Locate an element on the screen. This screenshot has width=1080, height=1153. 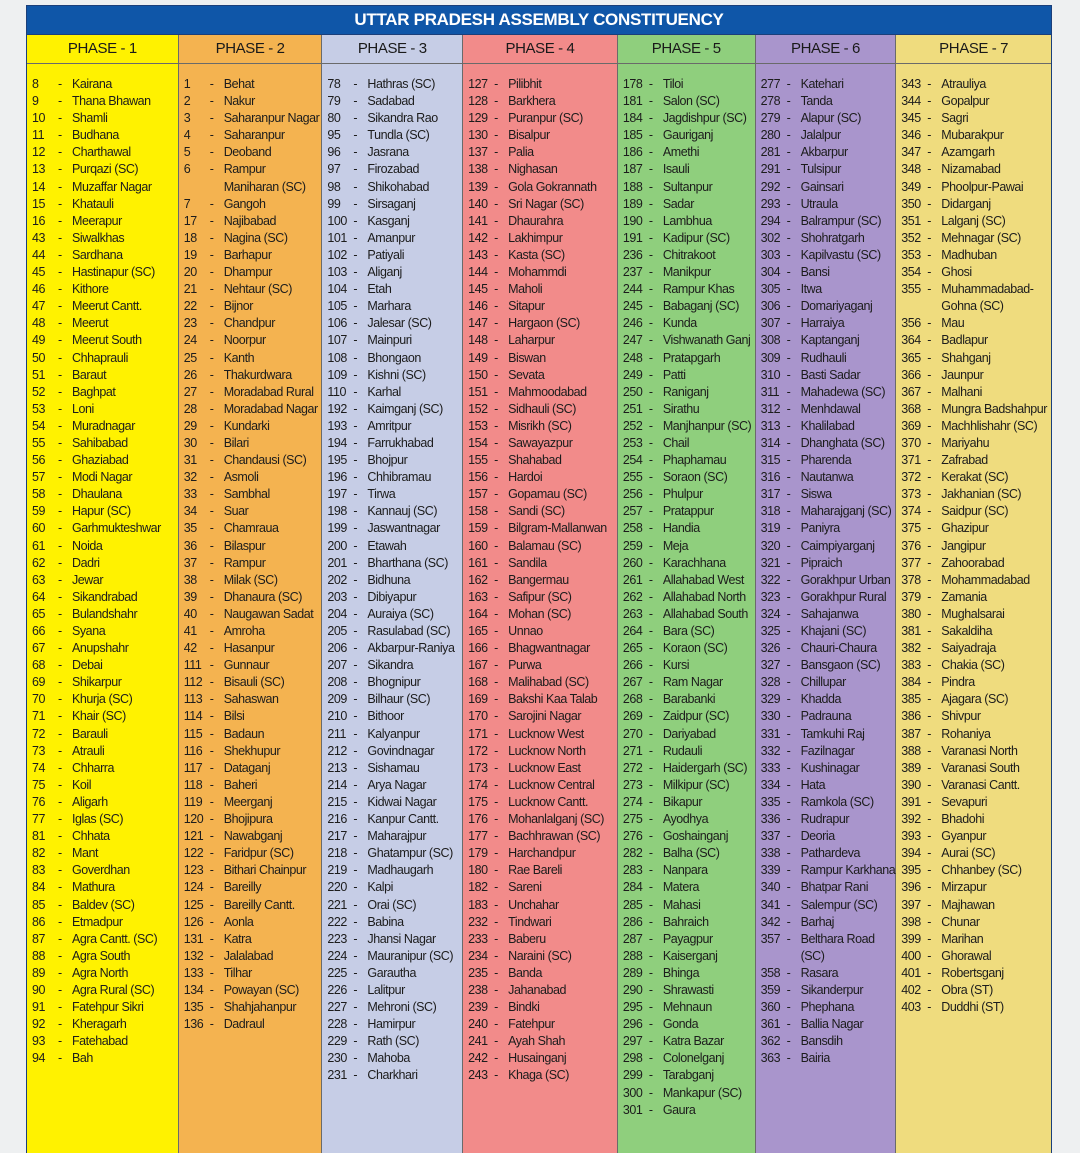
constituency-name: Majhawan is located at coordinates (968, 904).